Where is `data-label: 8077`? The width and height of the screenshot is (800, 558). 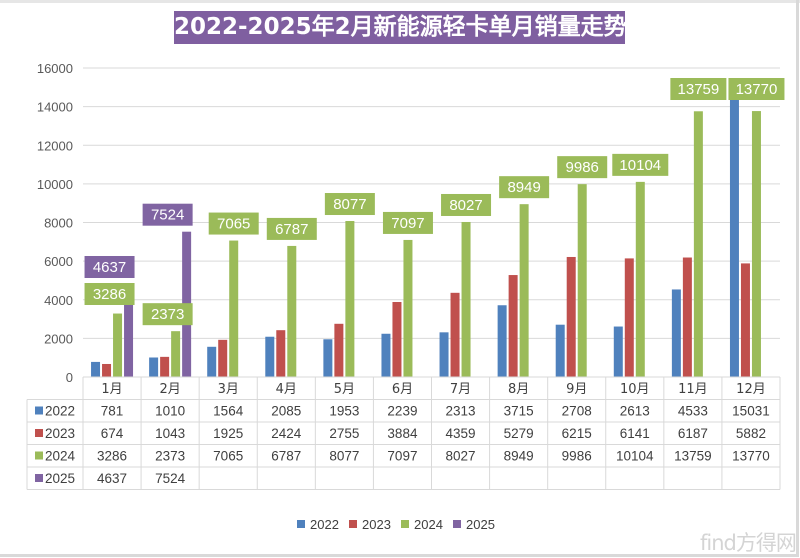 data-label: 8077 is located at coordinates (349, 204).